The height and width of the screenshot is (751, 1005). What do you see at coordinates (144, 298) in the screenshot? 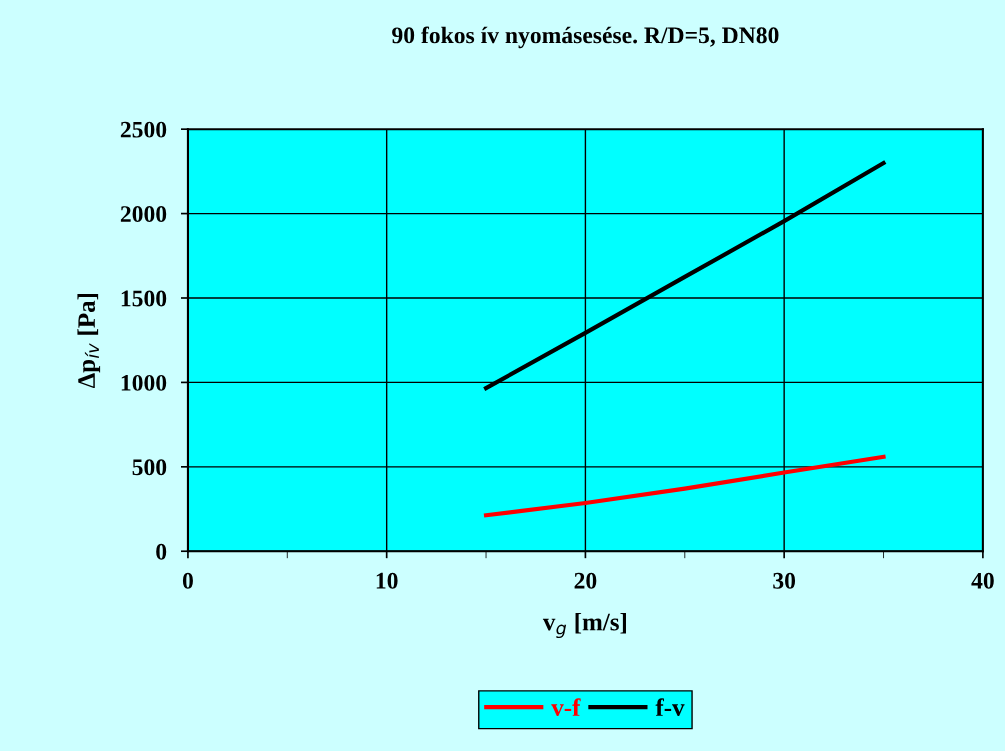
I see `y-tick-label: 1500` at bounding box center [144, 298].